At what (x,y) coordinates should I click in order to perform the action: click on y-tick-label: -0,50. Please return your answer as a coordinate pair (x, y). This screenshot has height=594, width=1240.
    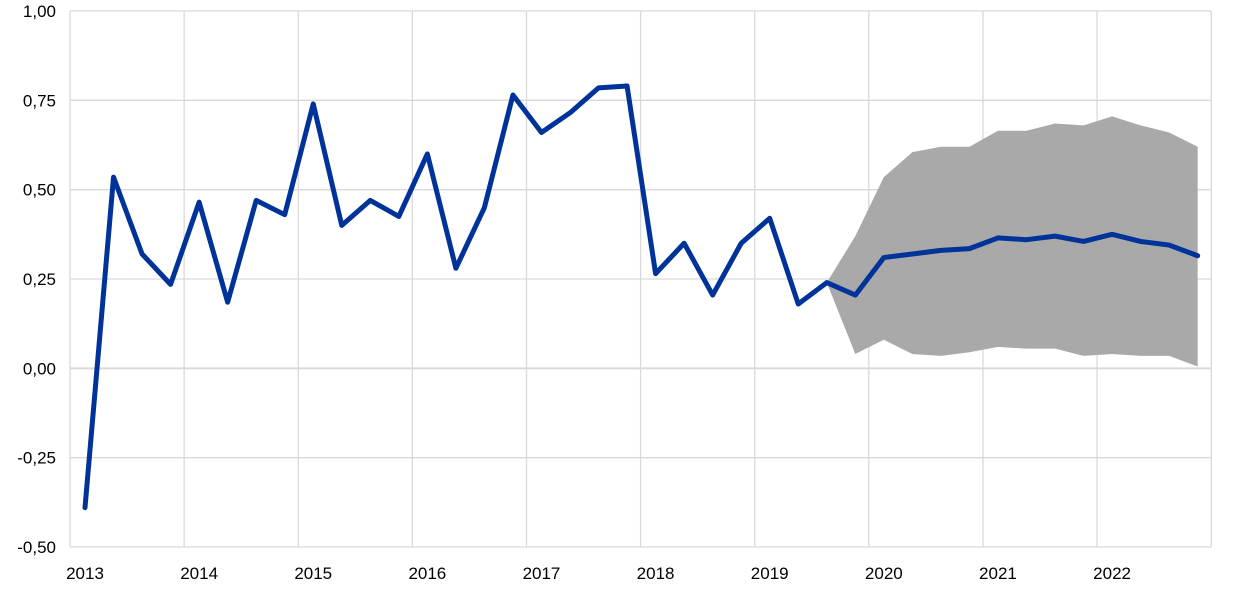
    Looking at the image, I should click on (36, 547).